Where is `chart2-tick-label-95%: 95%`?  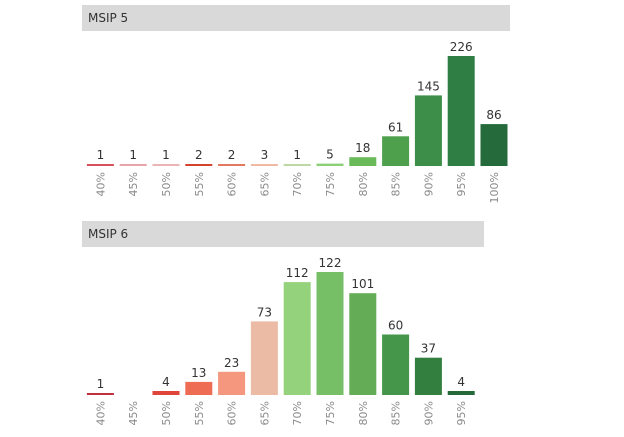
chart2-tick-label-95%: 95% is located at coordinates (461, 413).